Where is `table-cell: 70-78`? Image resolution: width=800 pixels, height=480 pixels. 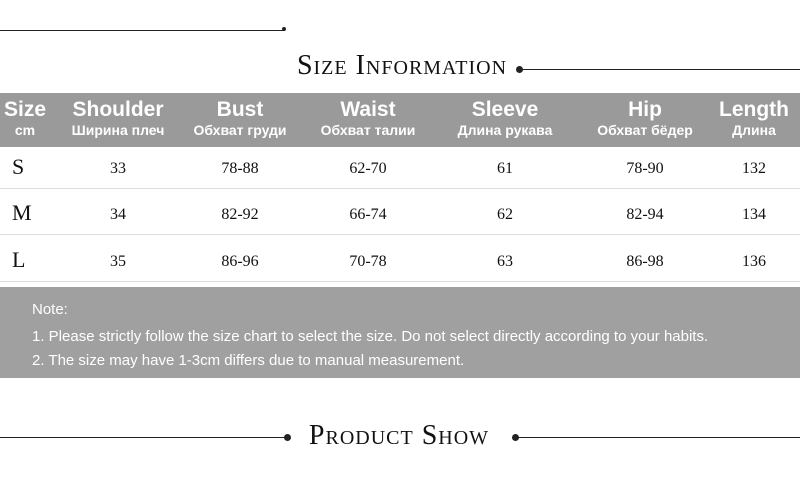 table-cell: 70-78 is located at coordinates (368, 261).